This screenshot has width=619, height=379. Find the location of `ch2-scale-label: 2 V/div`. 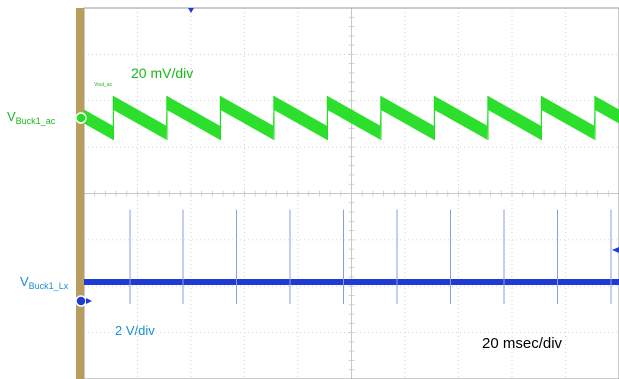

ch2-scale-label: 2 V/div is located at coordinates (135, 330).